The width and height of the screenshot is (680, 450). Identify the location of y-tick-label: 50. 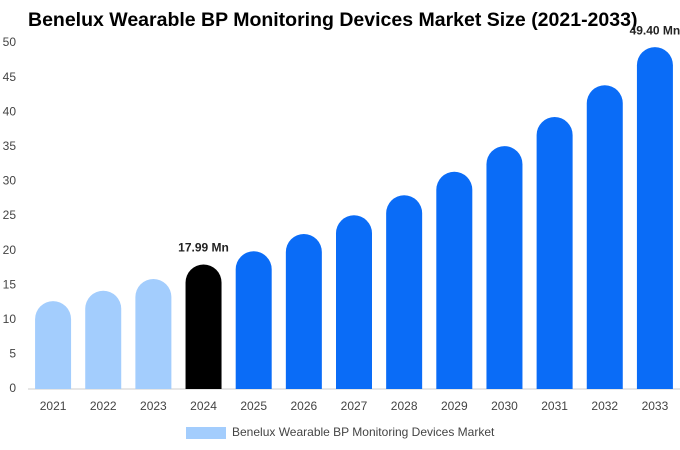
(10, 42).